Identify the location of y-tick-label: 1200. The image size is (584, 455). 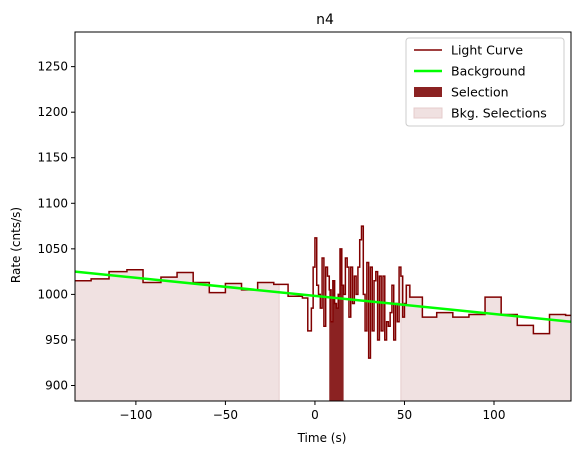
(52, 112).